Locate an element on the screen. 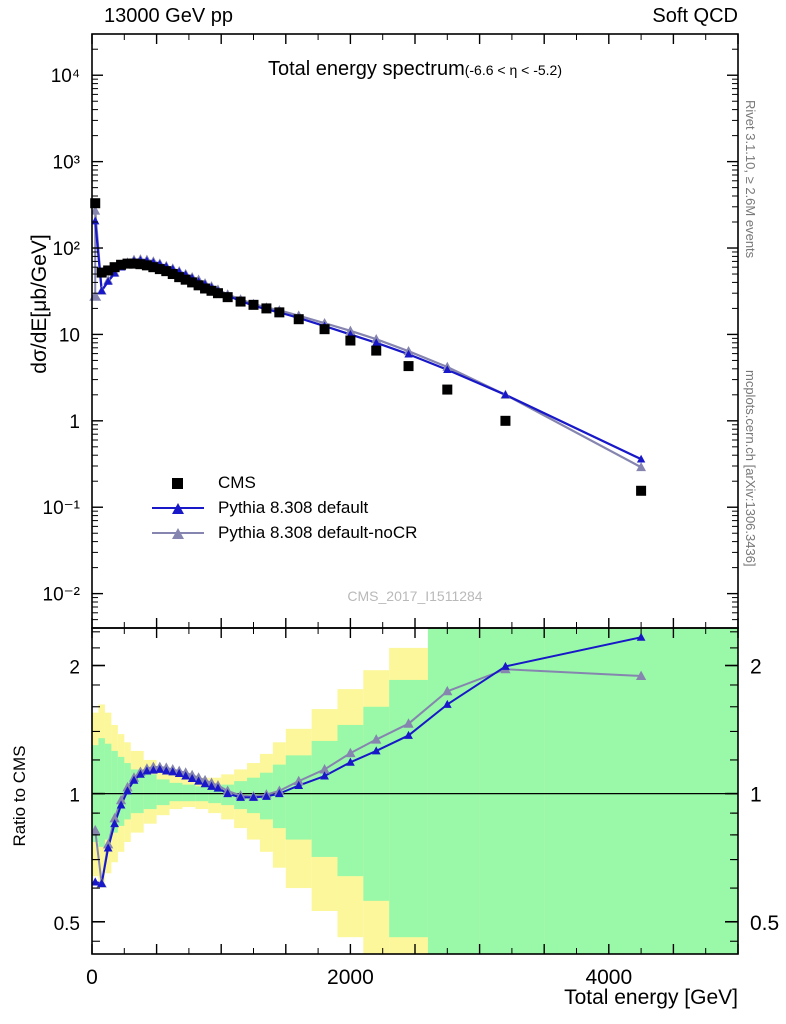 The height and width of the screenshot is (1024, 786). legend-key-cms is located at coordinates (178, 483).